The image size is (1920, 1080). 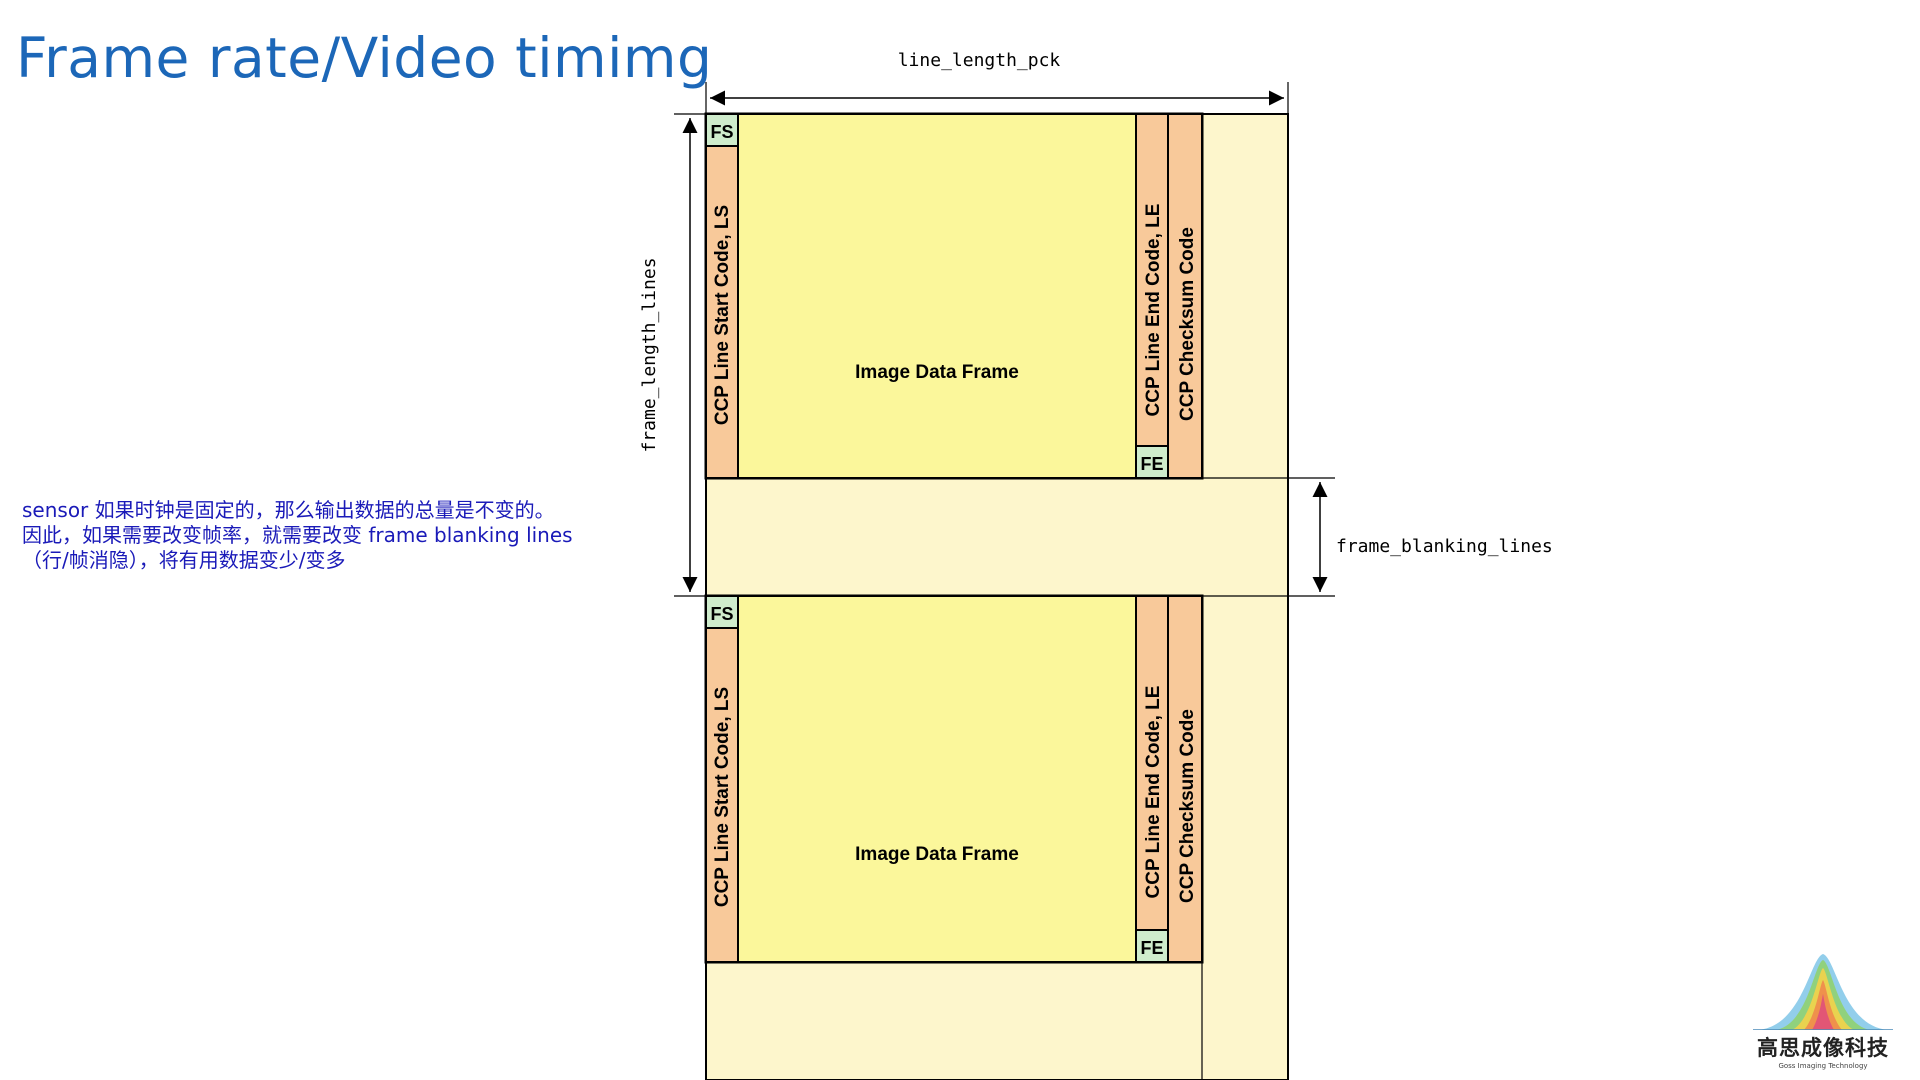 I want to click on frame-1-fs-label: FS, so click(x=721, y=132).